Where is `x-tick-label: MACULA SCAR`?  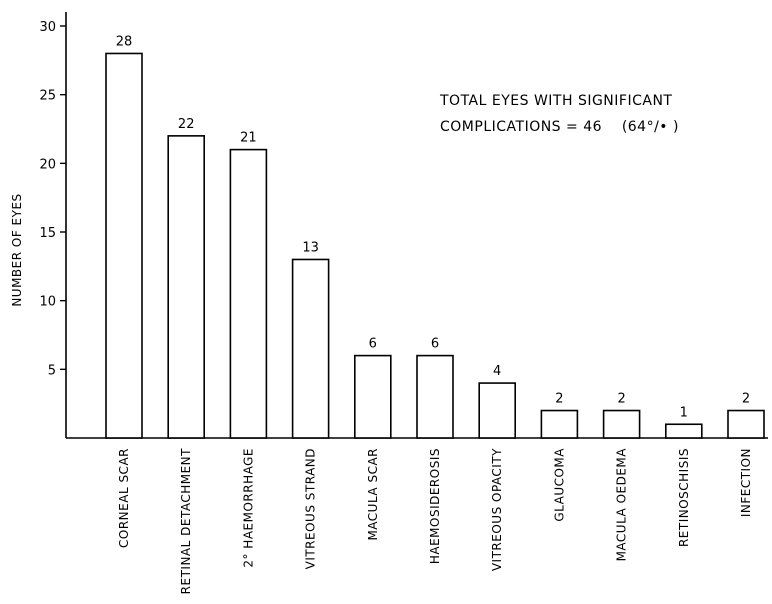
x-tick-label: MACULA SCAR is located at coordinates (373, 494).